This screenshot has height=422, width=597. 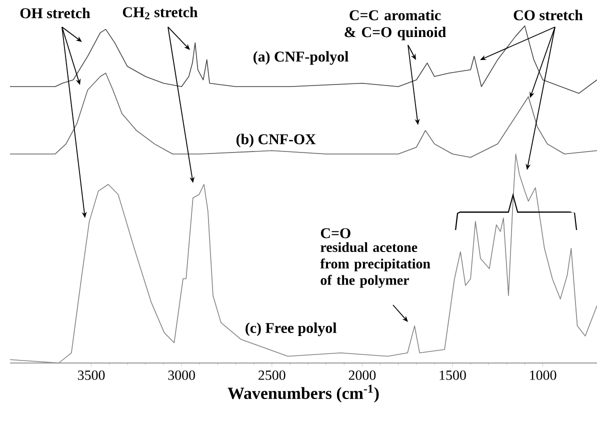 What do you see at coordinates (276, 141) in the screenshot?
I see `series-label: (b) CNF-OX` at bounding box center [276, 141].